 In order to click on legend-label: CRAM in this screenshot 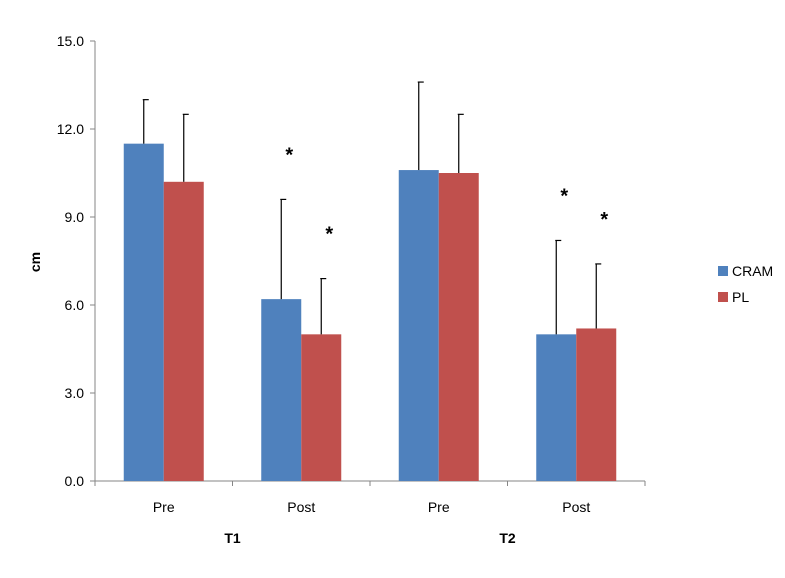, I will do `click(752, 271)`.